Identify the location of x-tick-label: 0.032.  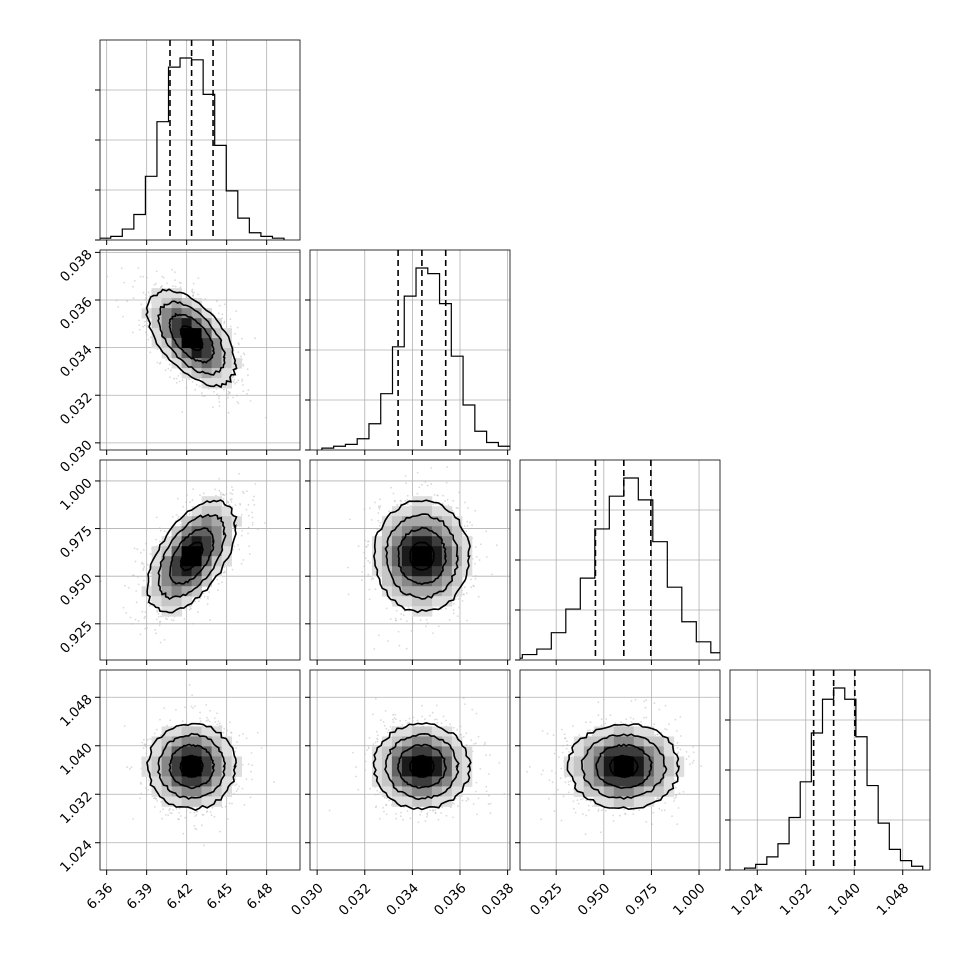
(355, 899).